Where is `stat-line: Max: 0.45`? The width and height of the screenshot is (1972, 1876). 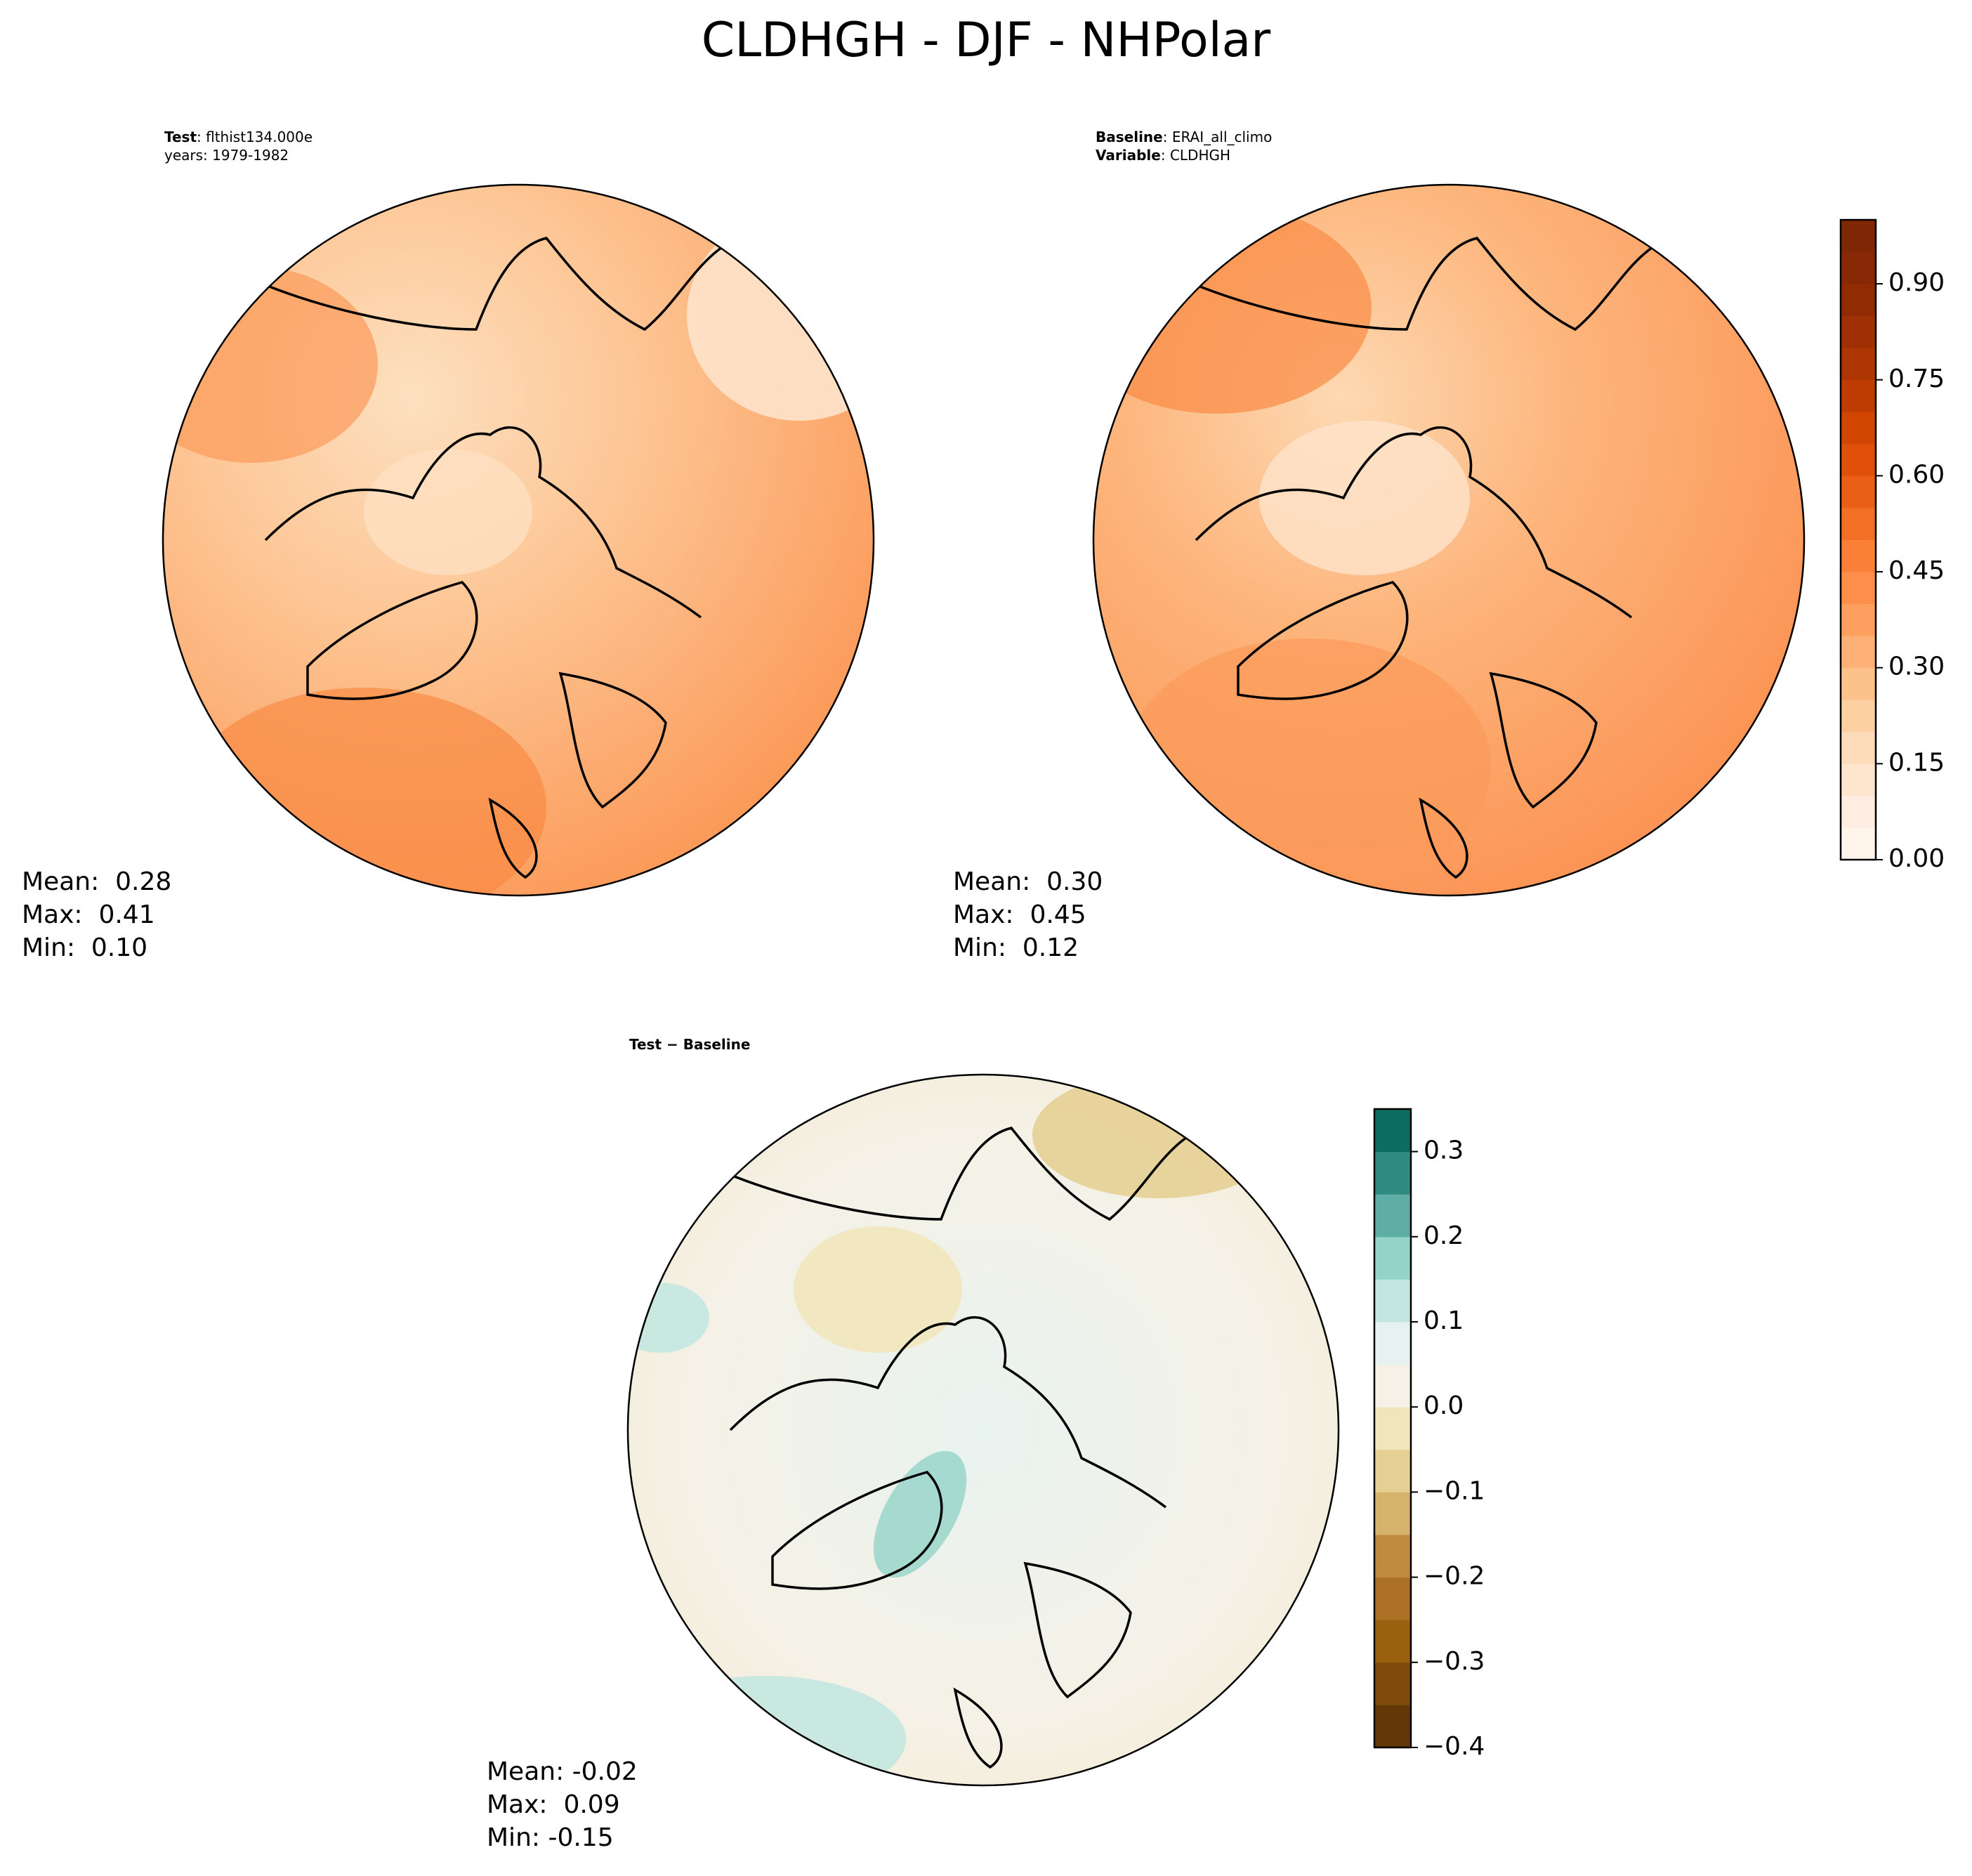
stat-line: Max: 0.45 is located at coordinates (1019, 915).